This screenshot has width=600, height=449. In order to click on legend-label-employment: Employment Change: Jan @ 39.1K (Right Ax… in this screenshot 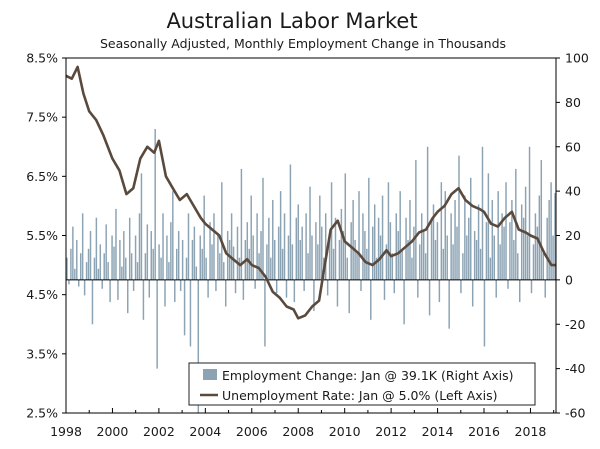, I will do `click(368, 375)`.